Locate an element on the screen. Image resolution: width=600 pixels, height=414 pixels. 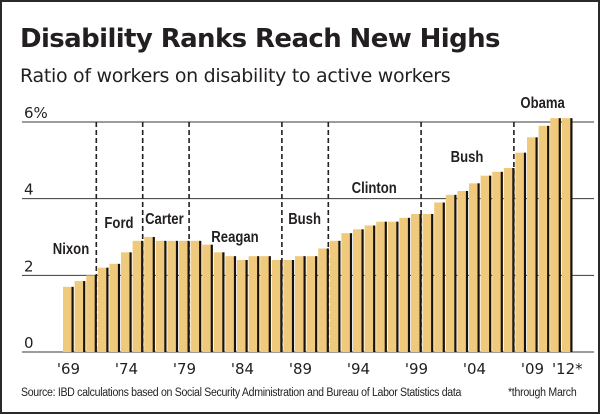
y-tick-label: 0 is located at coordinates (29, 343).